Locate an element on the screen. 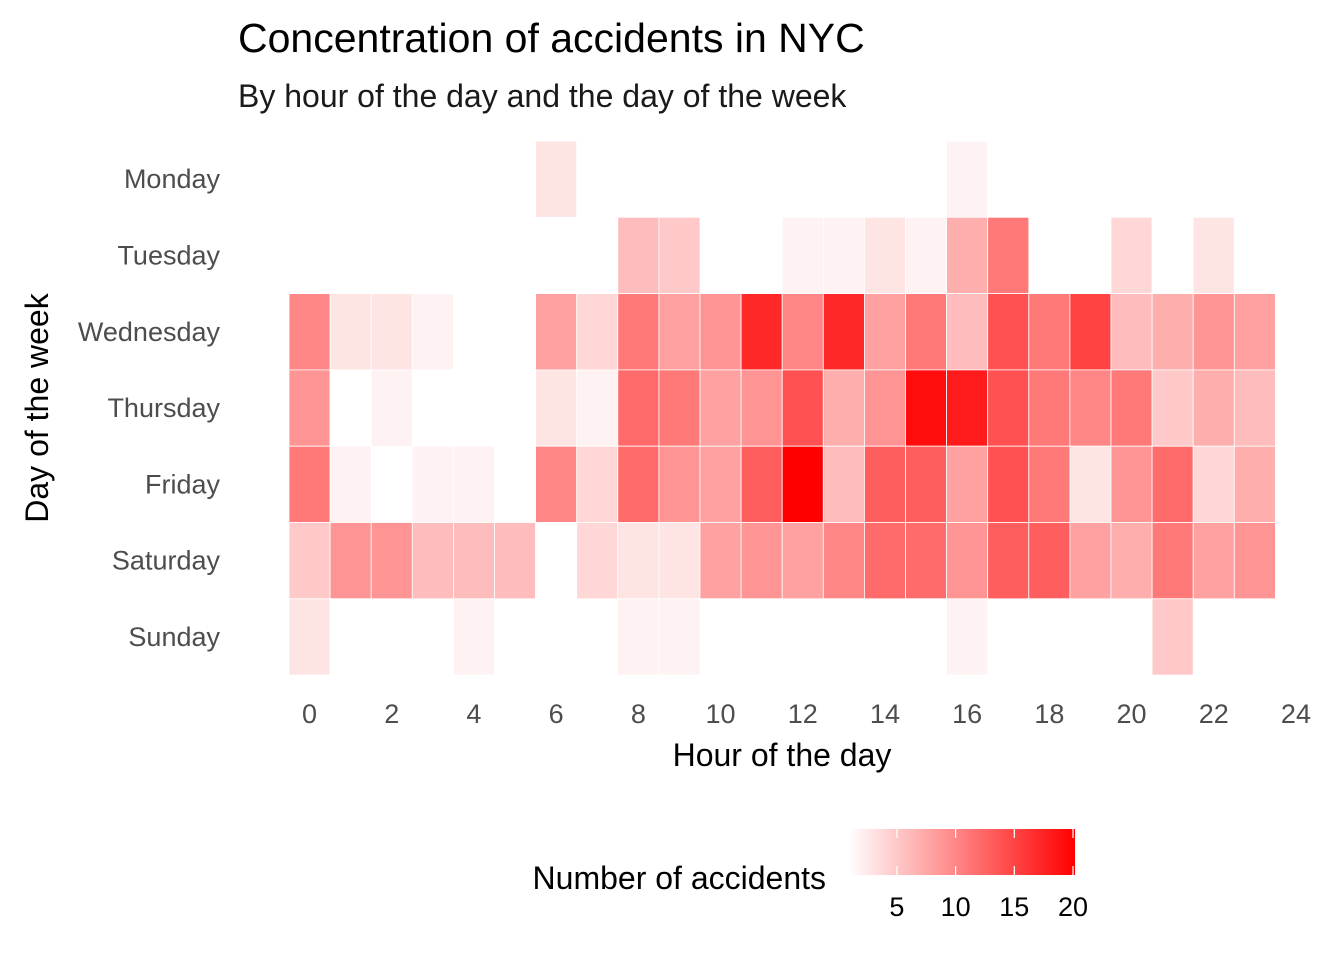  y-tick-label: Monday is located at coordinates (172, 179).